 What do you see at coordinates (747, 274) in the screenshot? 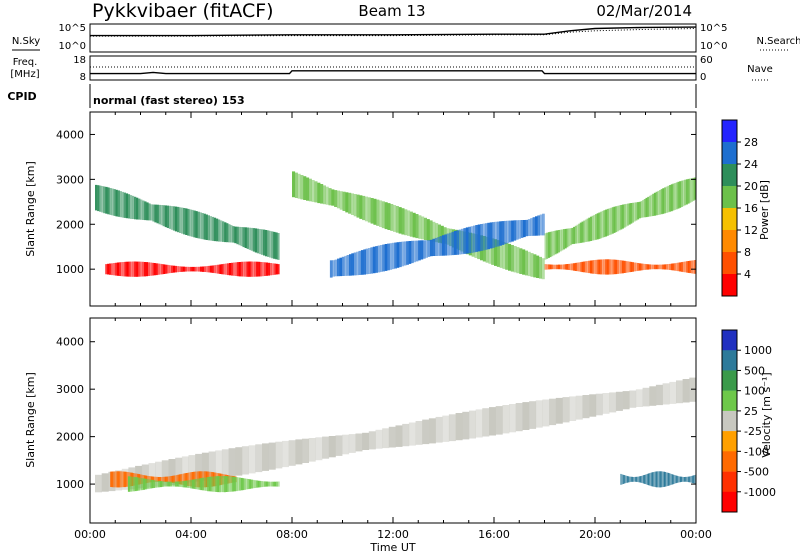
I see `colorbar-tick-label: 4` at bounding box center [747, 274].